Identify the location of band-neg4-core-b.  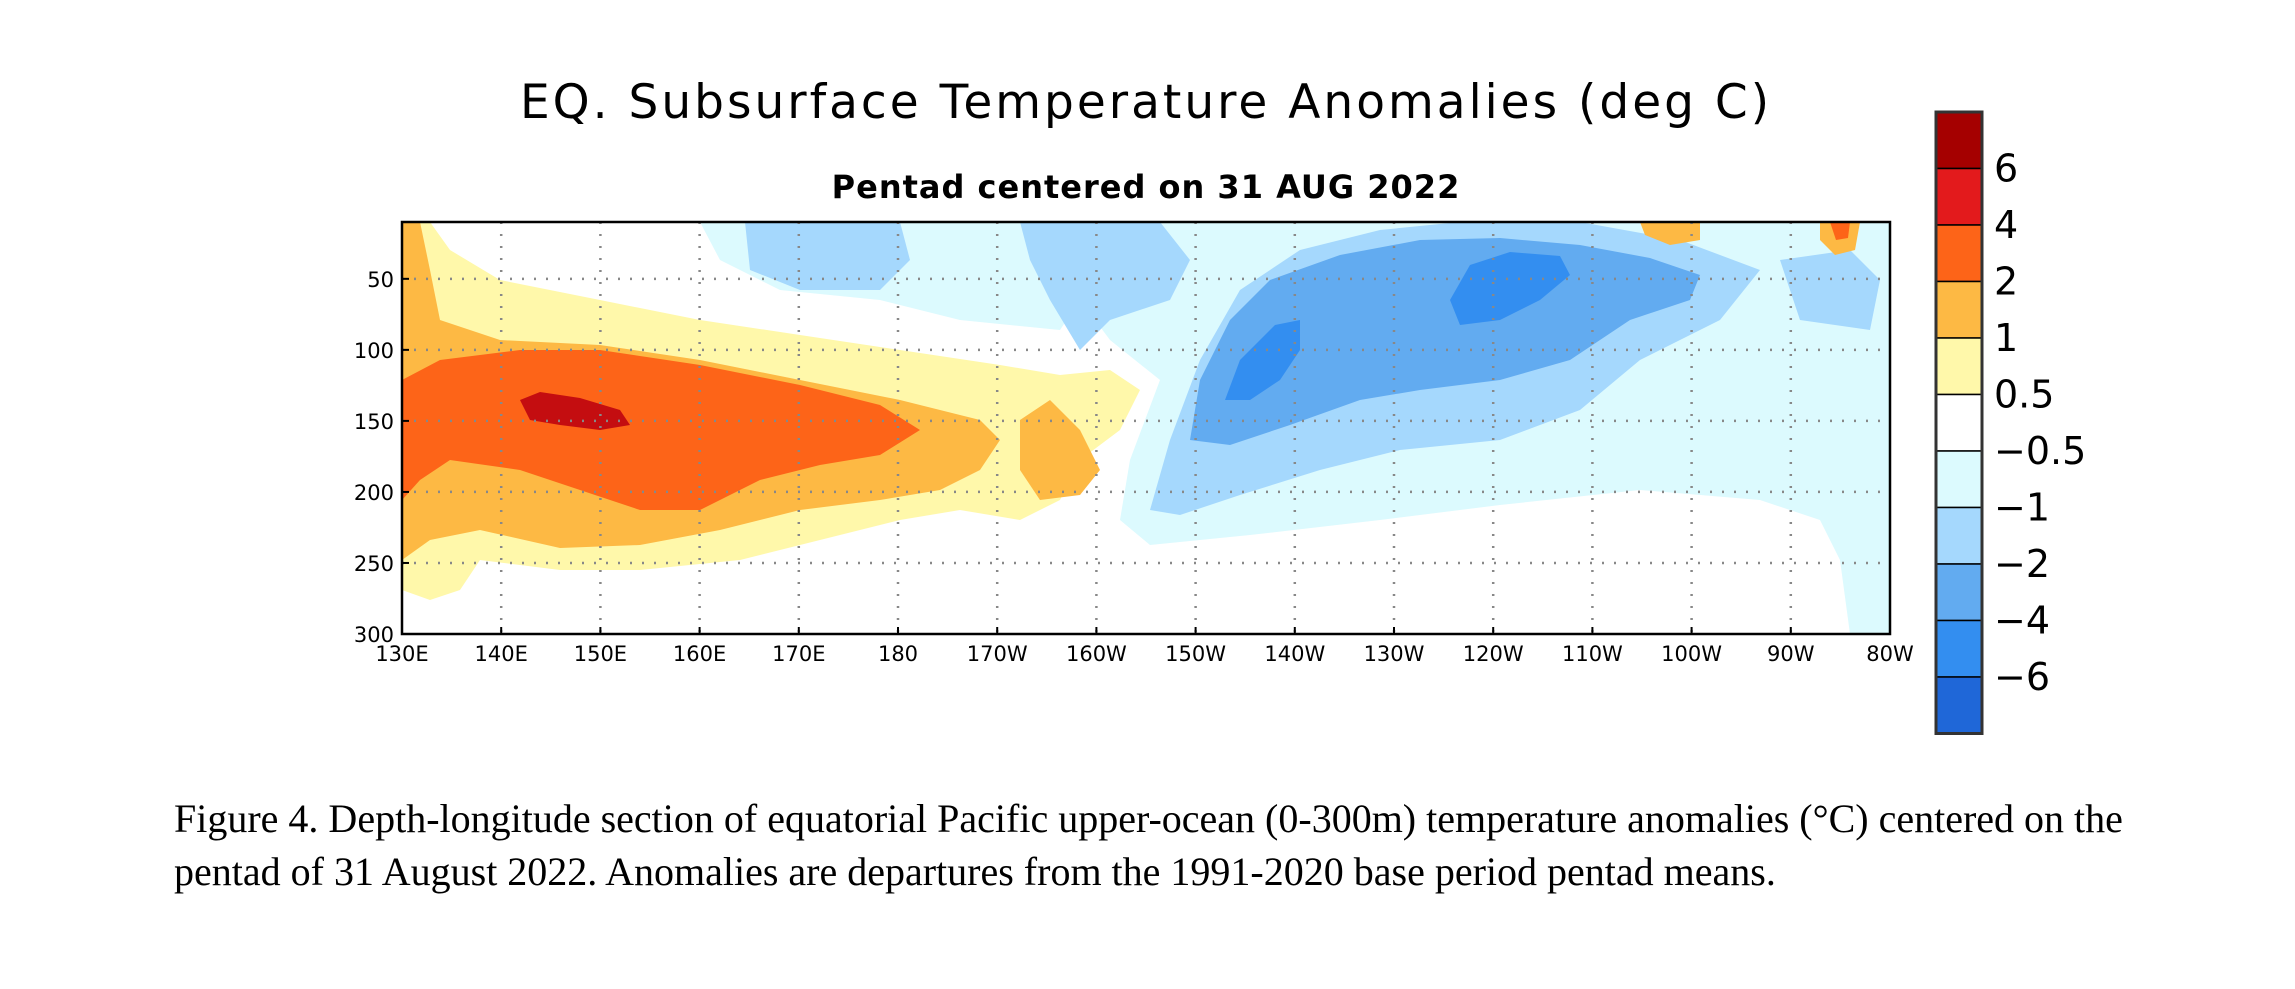
(1262, 360).